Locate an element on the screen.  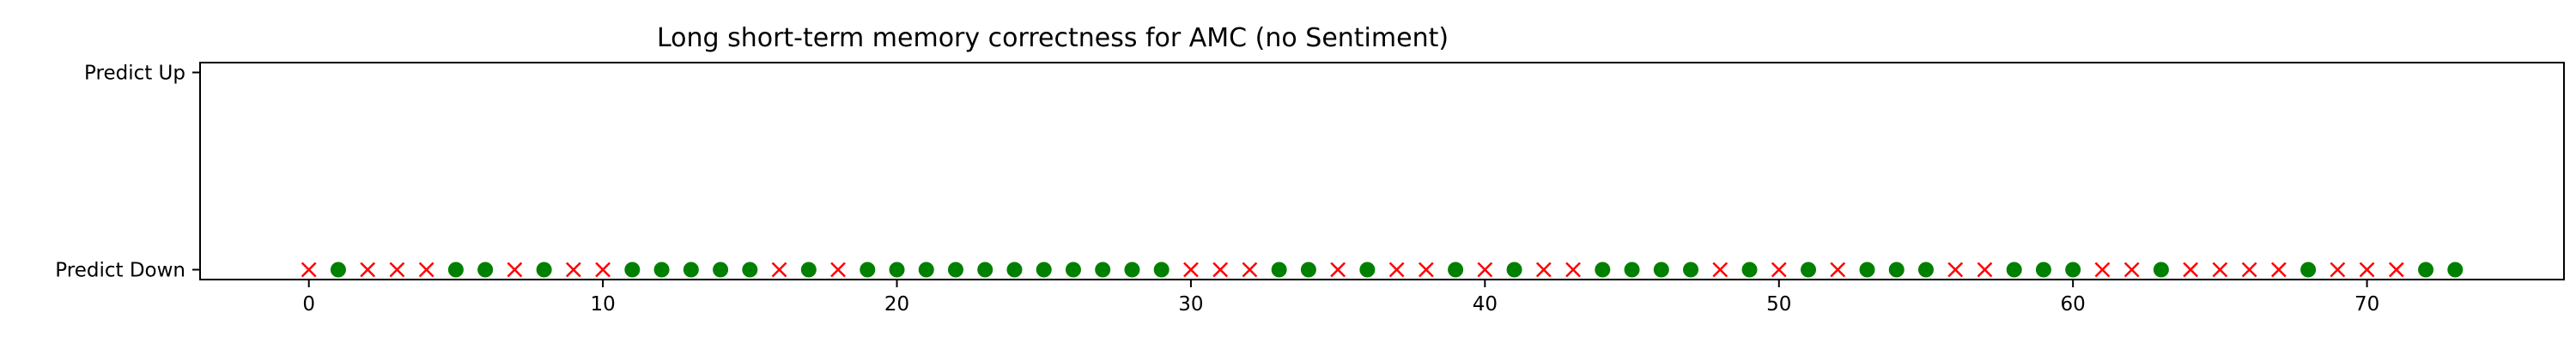
y-tick-label: Predict Up is located at coordinates (134, 74).